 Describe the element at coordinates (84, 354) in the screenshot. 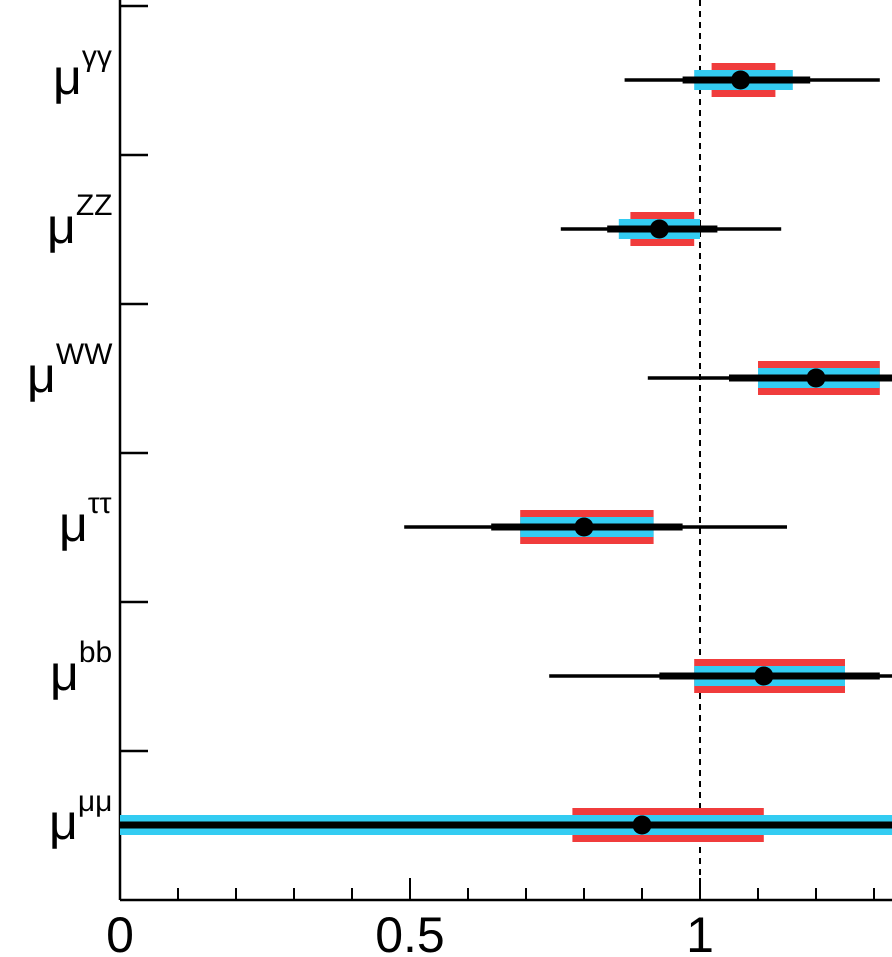

I see `label-superscript: WW` at that location.